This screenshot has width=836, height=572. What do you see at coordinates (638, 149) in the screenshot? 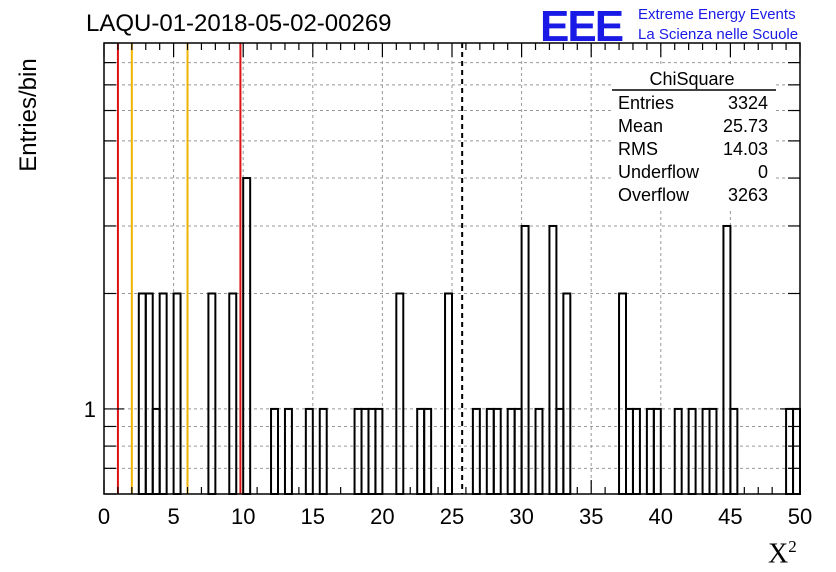
I see `stats-row-label: RMS` at bounding box center [638, 149].